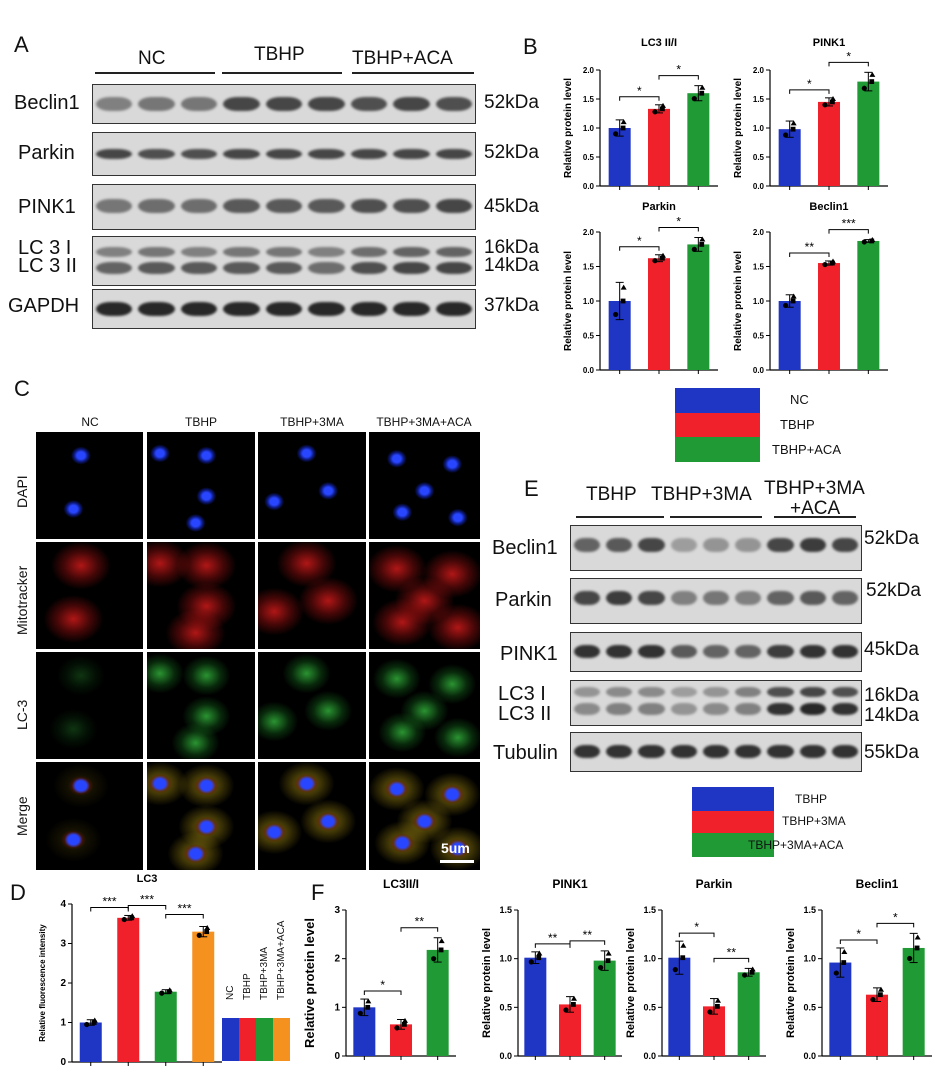 Image resolution: width=945 pixels, height=1076 pixels. Describe the element at coordinates (738, 301) in the screenshot. I see `chartB4-ylabel: Relative protein level` at that location.